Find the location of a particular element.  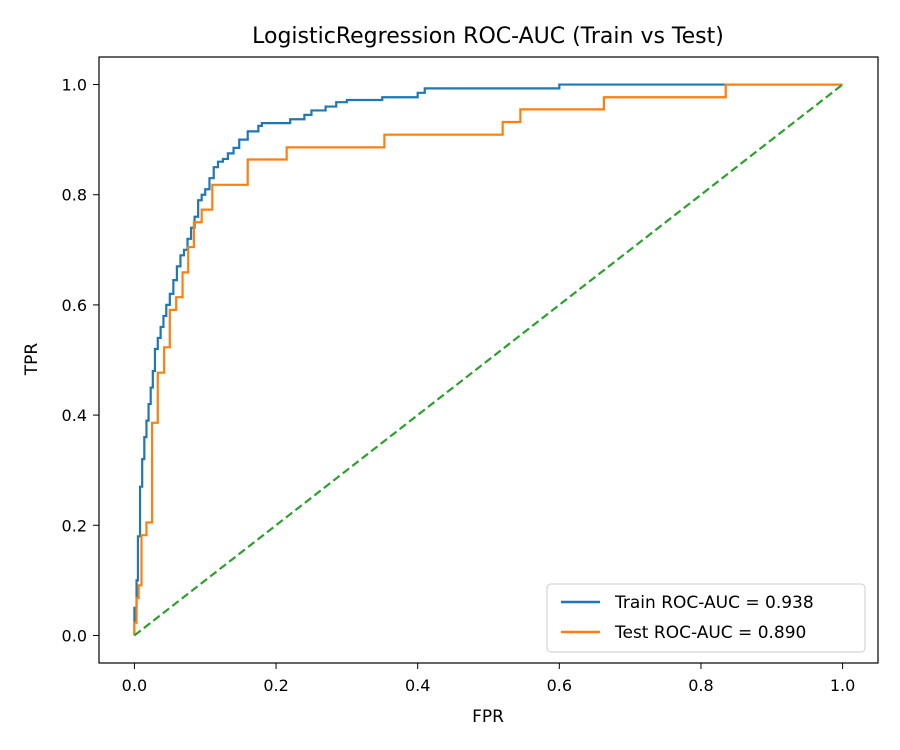

x-tick-label: 1.0 is located at coordinates (842, 685).